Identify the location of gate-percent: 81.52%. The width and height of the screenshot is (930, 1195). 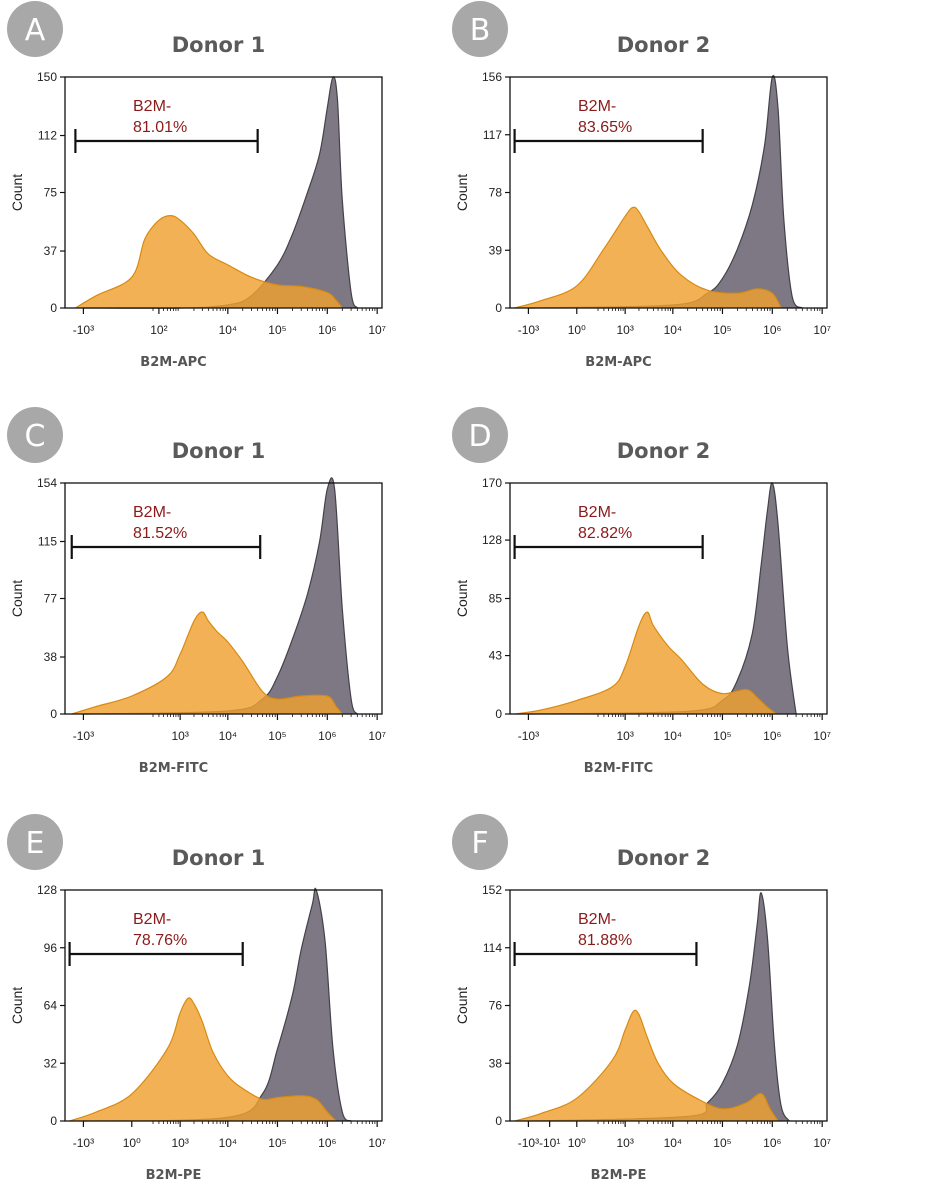
(160, 533).